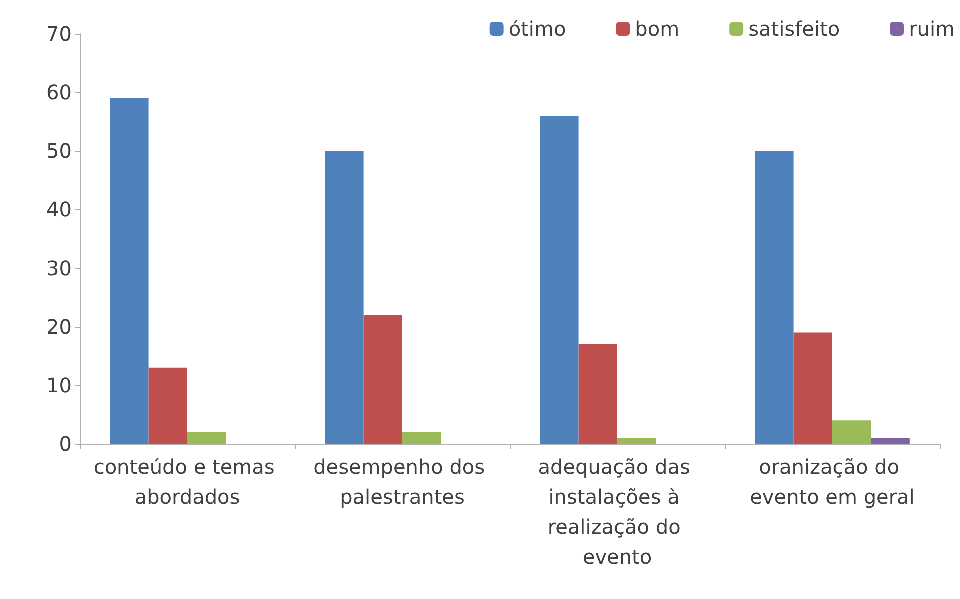 This screenshot has width=960, height=599. What do you see at coordinates (59, 210) in the screenshot?
I see `y-tick-label: 40` at bounding box center [59, 210].